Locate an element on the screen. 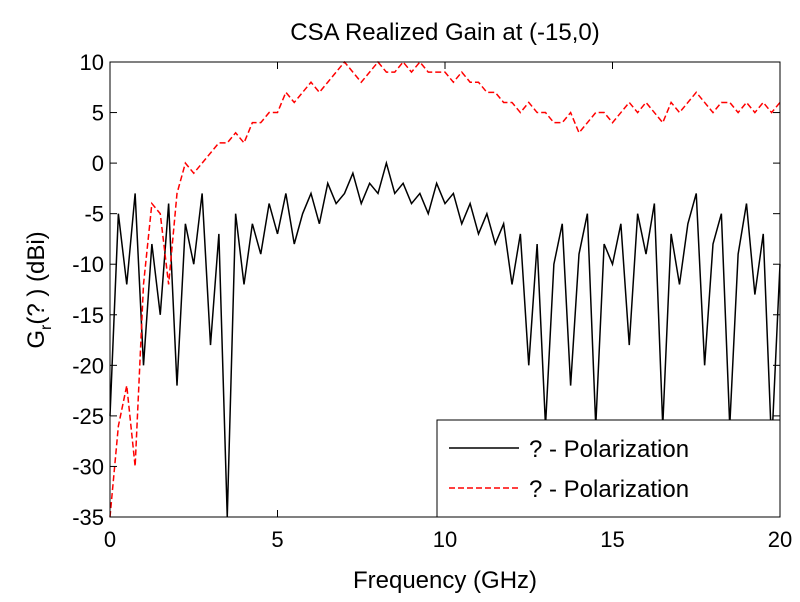 Image resolution: width=800 pixels, height=602 pixels. y-axis-label: Gr(? ) (dBi) is located at coordinates (39, 289).